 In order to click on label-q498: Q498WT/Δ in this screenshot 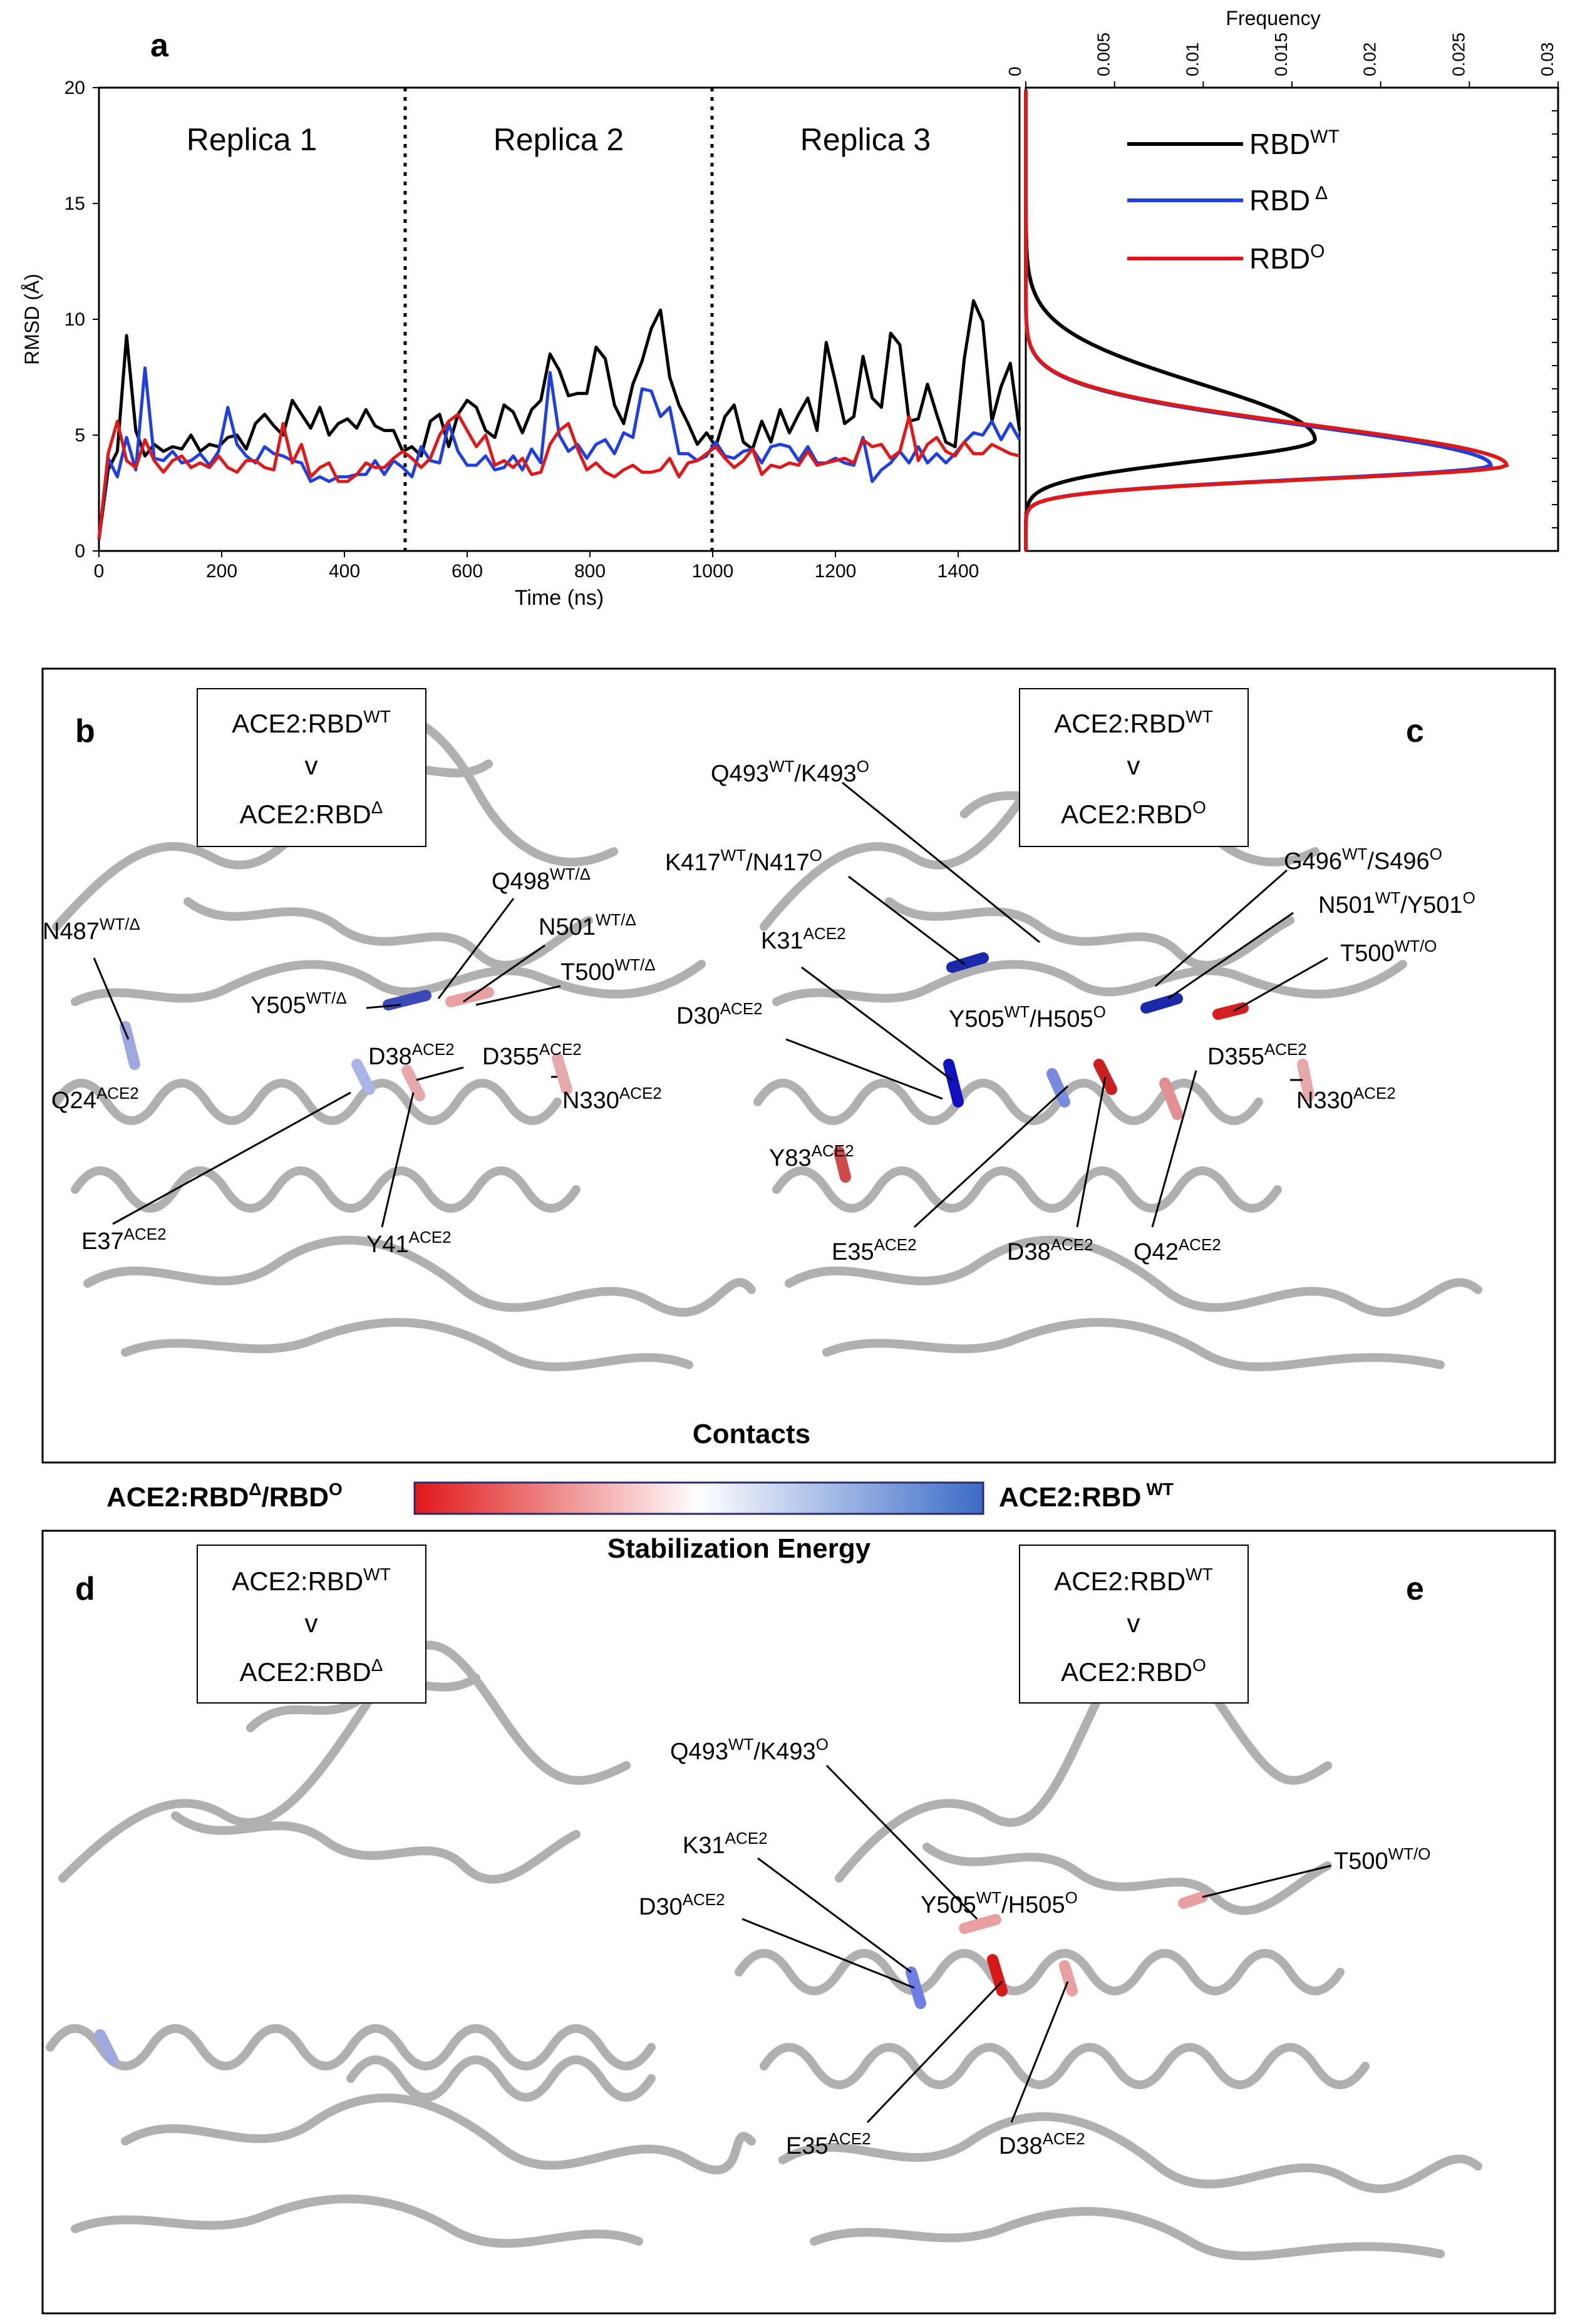, I will do `click(541, 880)`.